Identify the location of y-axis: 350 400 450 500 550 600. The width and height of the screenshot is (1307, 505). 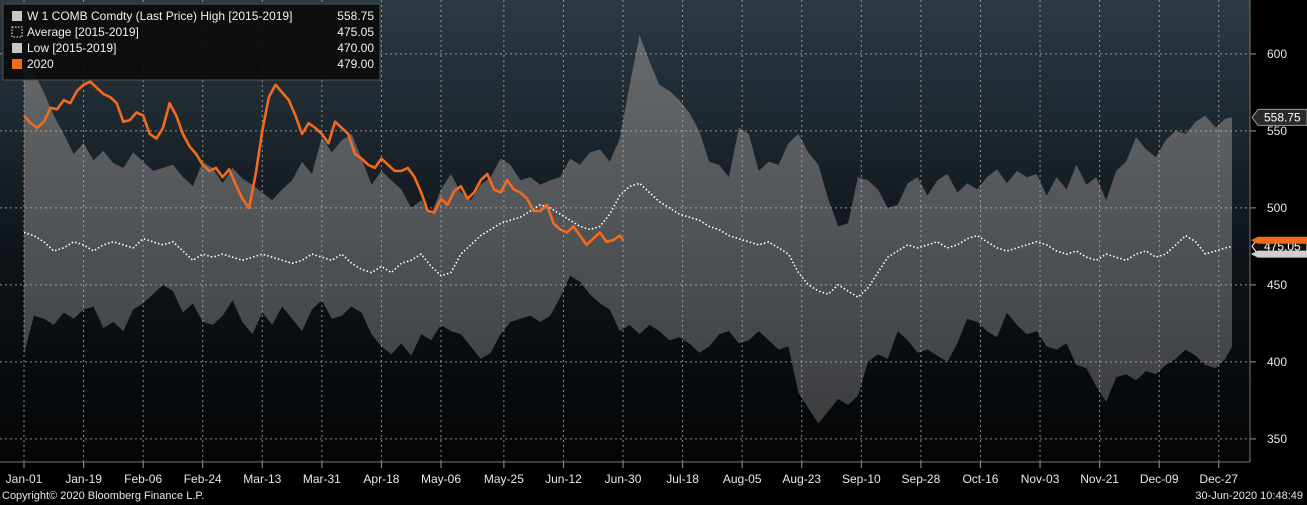
(1268, 246).